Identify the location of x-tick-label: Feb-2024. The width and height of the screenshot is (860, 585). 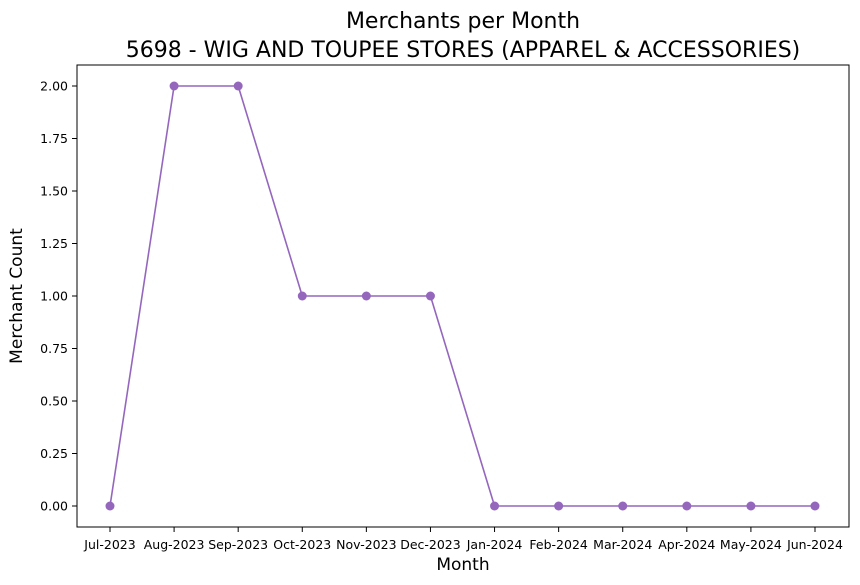
(558, 544).